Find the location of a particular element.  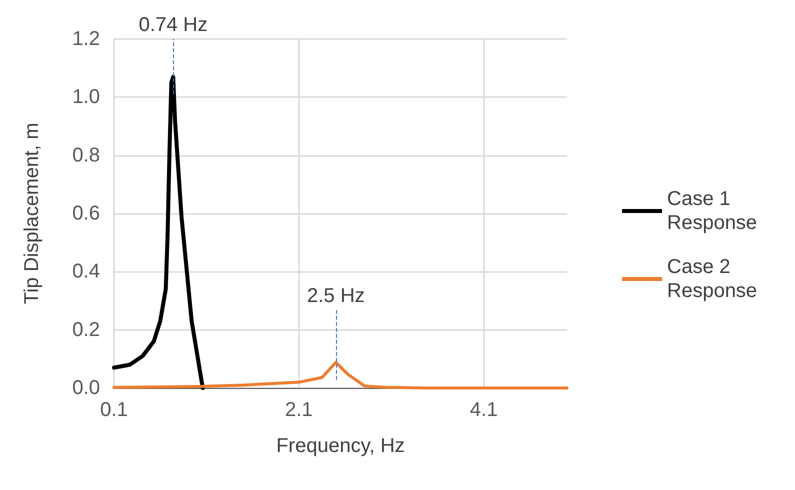

y-axis-title: Tip Displacement, m is located at coordinates (32, 213).